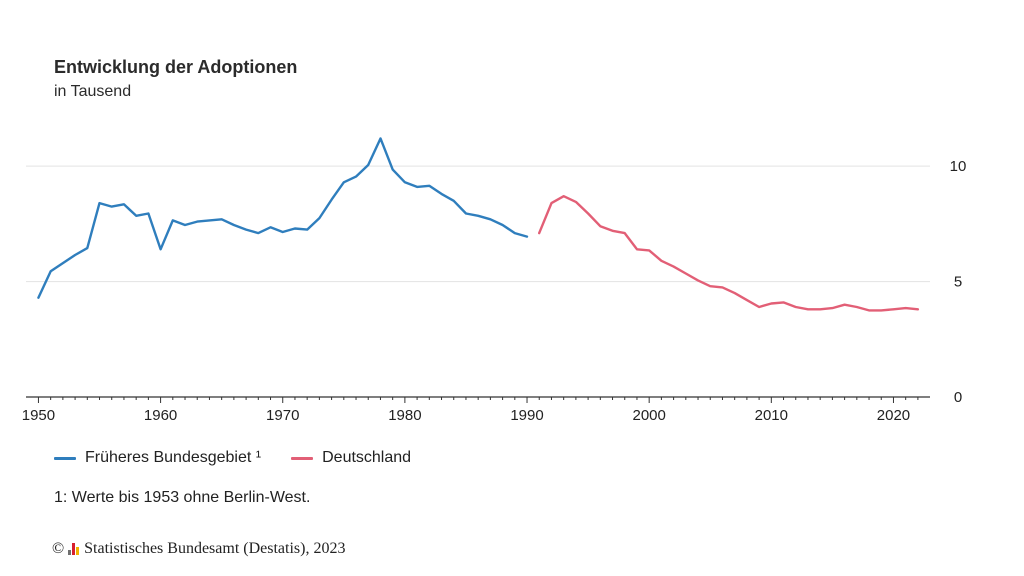 The image size is (1024, 576). Describe the element at coordinates (958, 397) in the screenshot. I see `y-tick-label: 0` at that location.